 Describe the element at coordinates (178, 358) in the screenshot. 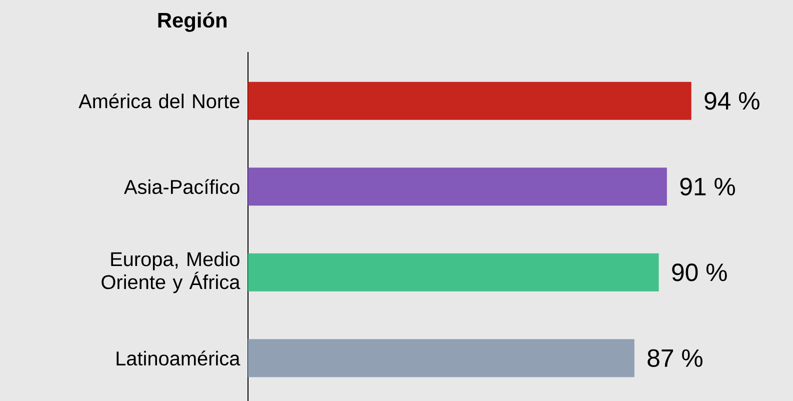

I see `y-tick-label: Latinoamérica` at that location.